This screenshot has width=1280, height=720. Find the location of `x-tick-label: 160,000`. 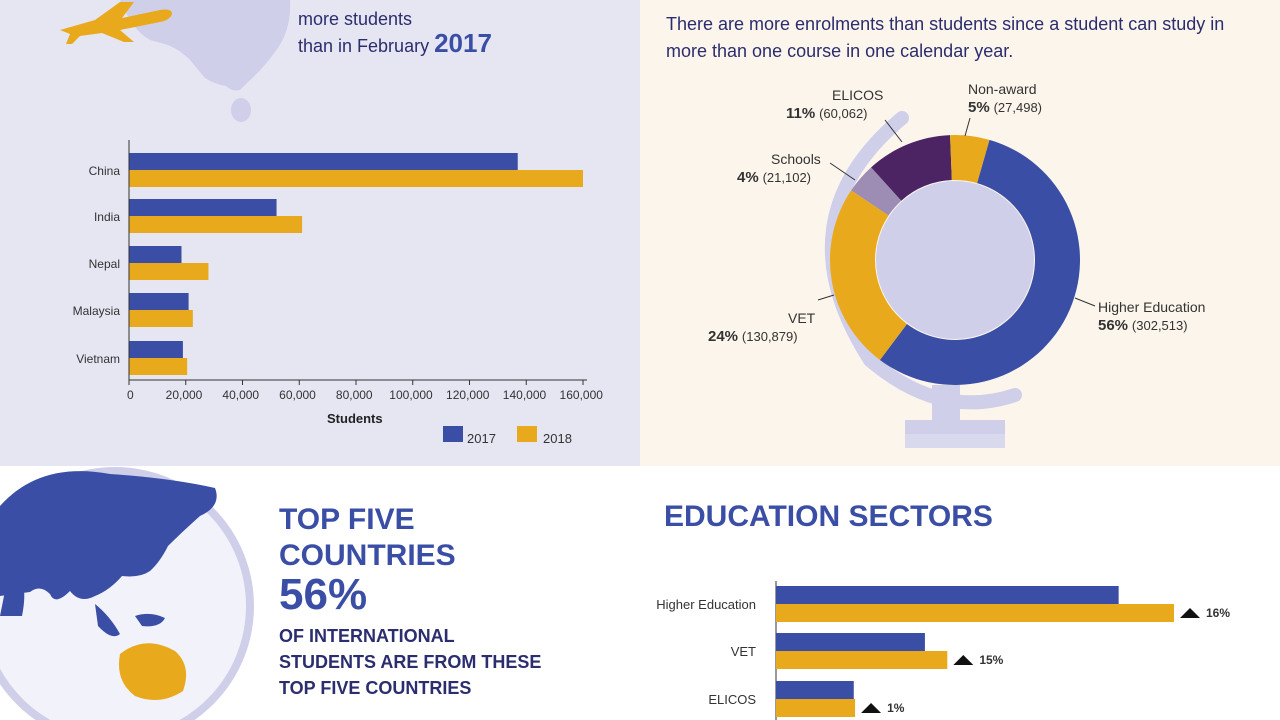

x-tick-label: 160,000 is located at coordinates (581, 395).